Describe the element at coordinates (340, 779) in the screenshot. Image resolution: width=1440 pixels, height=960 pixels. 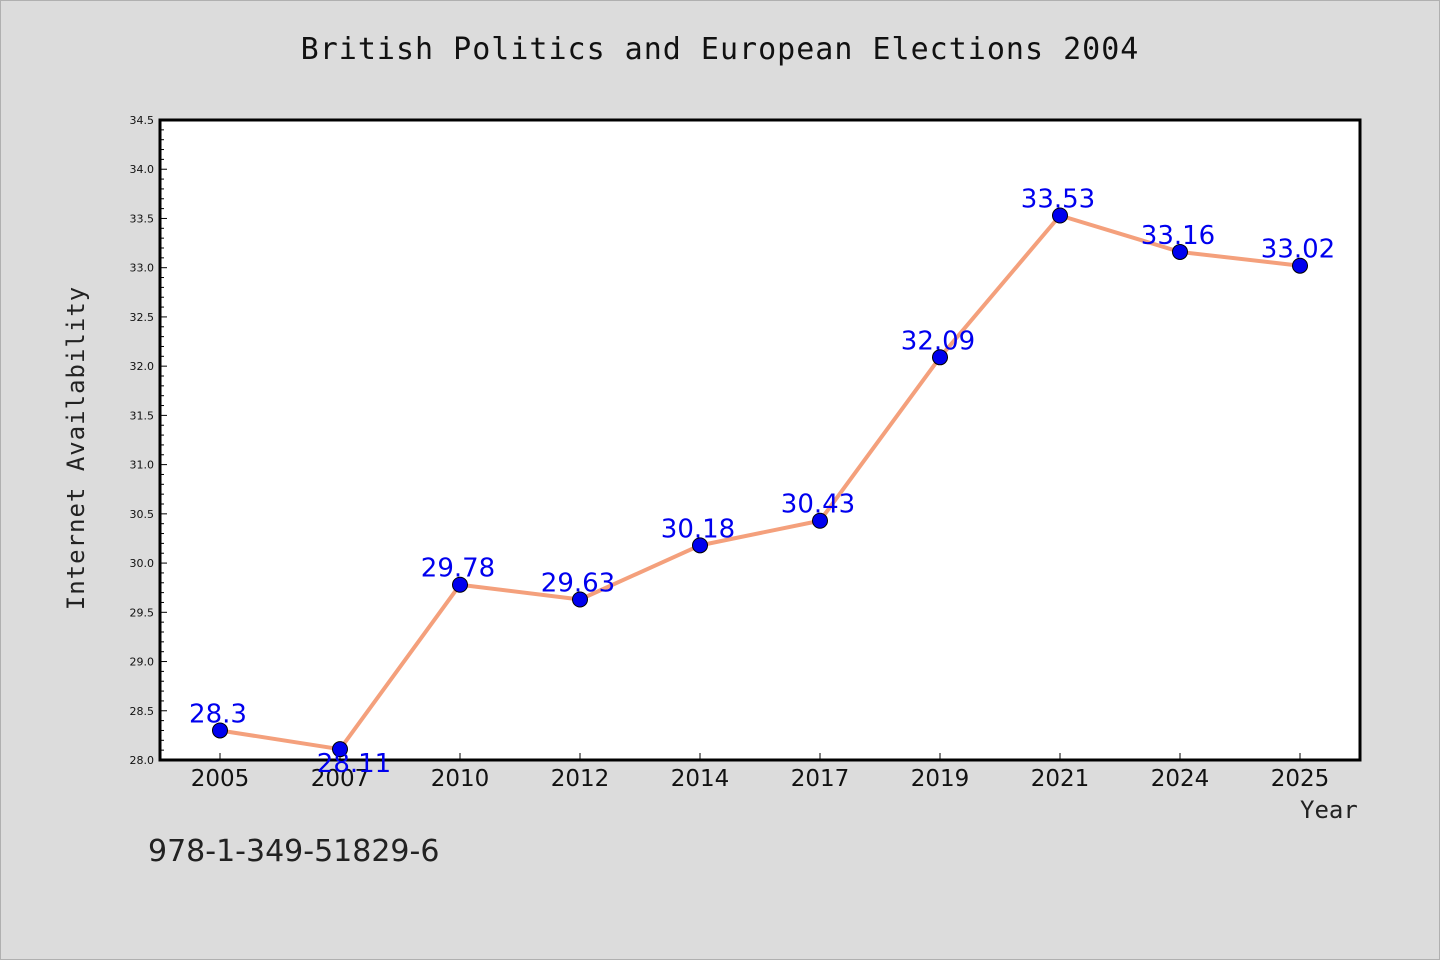
I see `x-tick-label: 2007` at that location.